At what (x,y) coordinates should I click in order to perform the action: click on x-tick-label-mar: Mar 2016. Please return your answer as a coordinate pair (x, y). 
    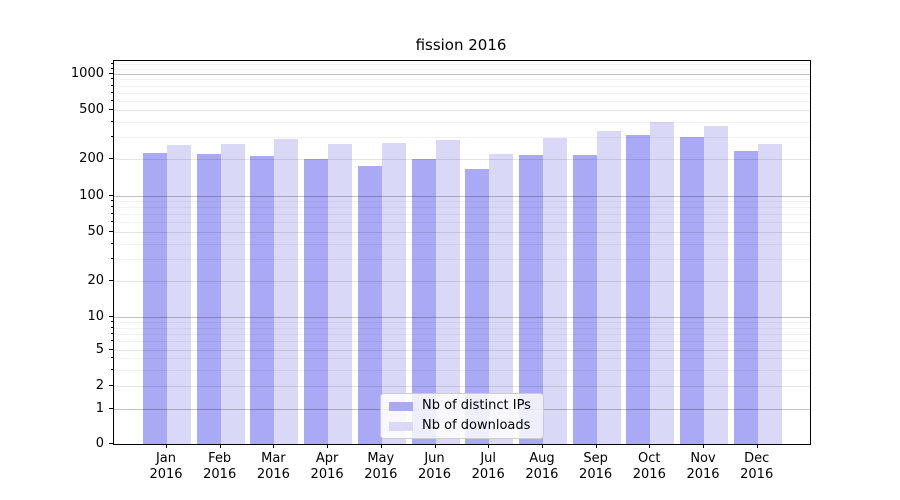
    Looking at the image, I should click on (273, 466).